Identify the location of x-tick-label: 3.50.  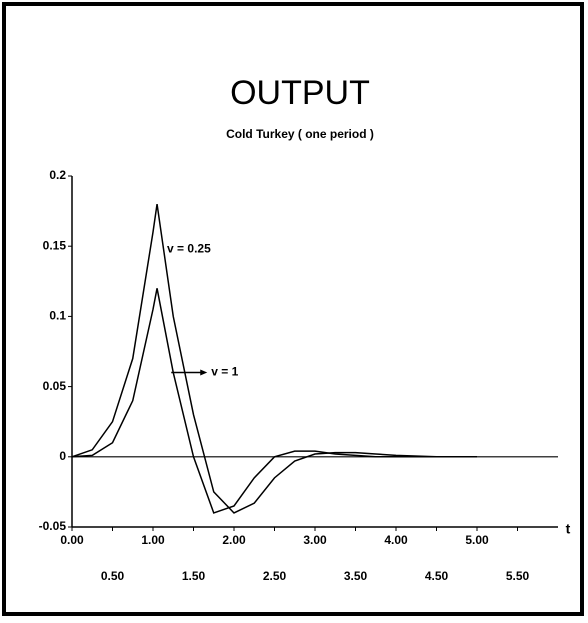
(356, 576).